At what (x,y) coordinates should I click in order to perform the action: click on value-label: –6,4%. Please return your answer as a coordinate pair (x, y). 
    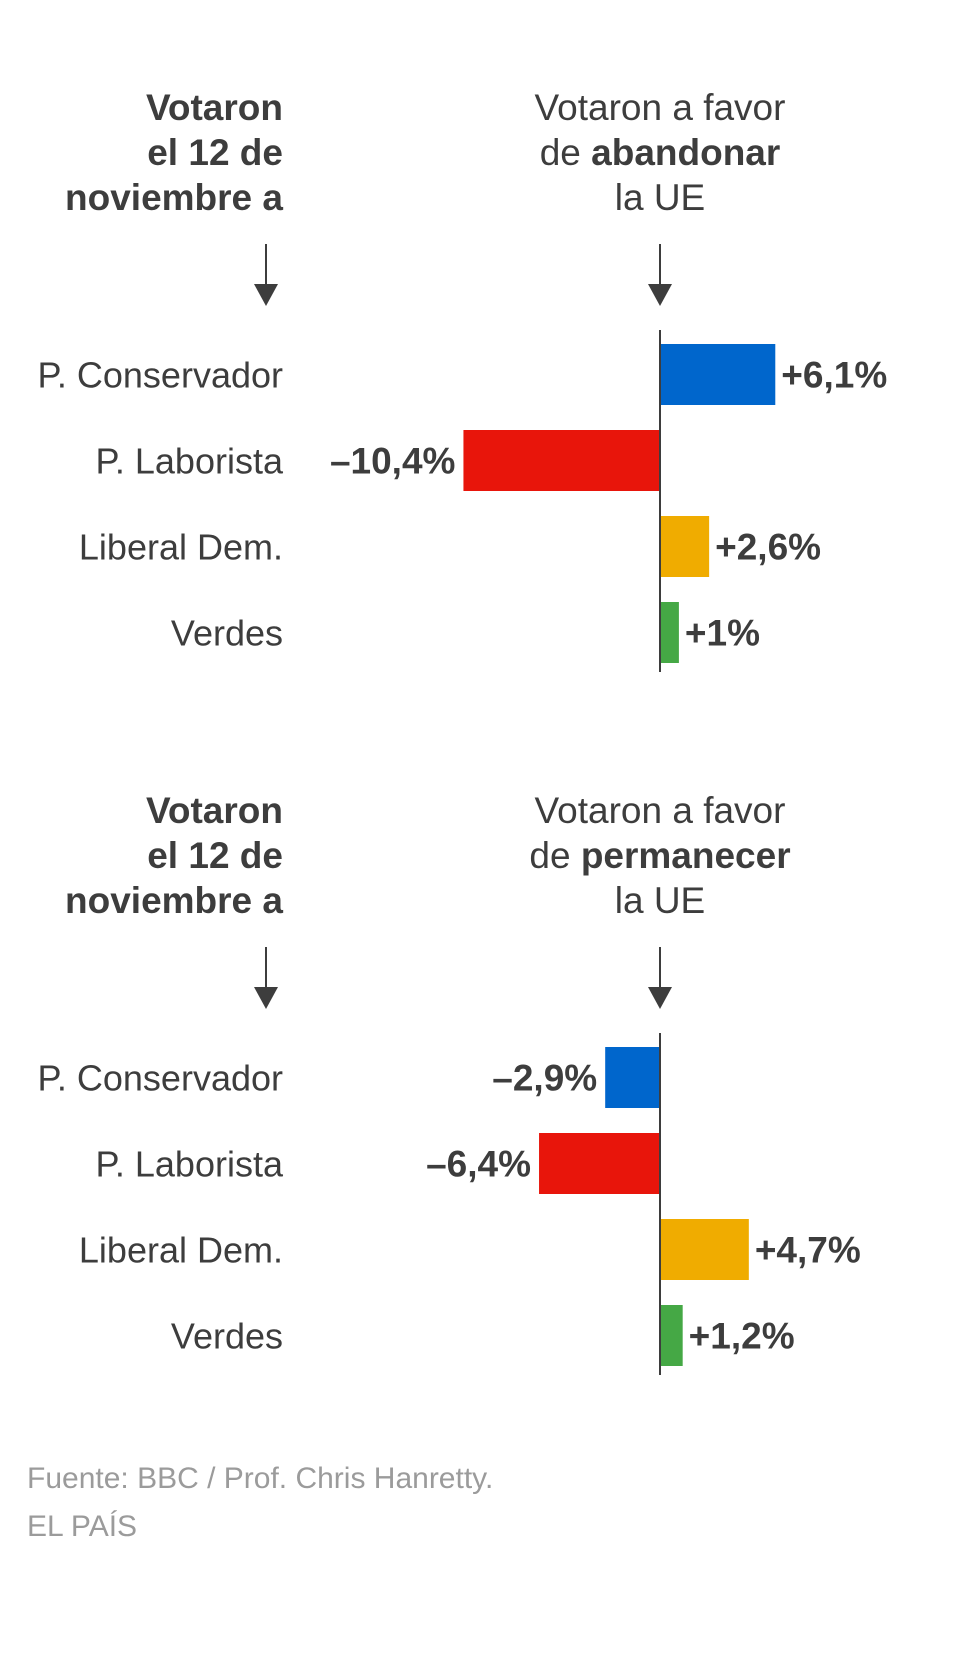
    Looking at the image, I should click on (478, 1164).